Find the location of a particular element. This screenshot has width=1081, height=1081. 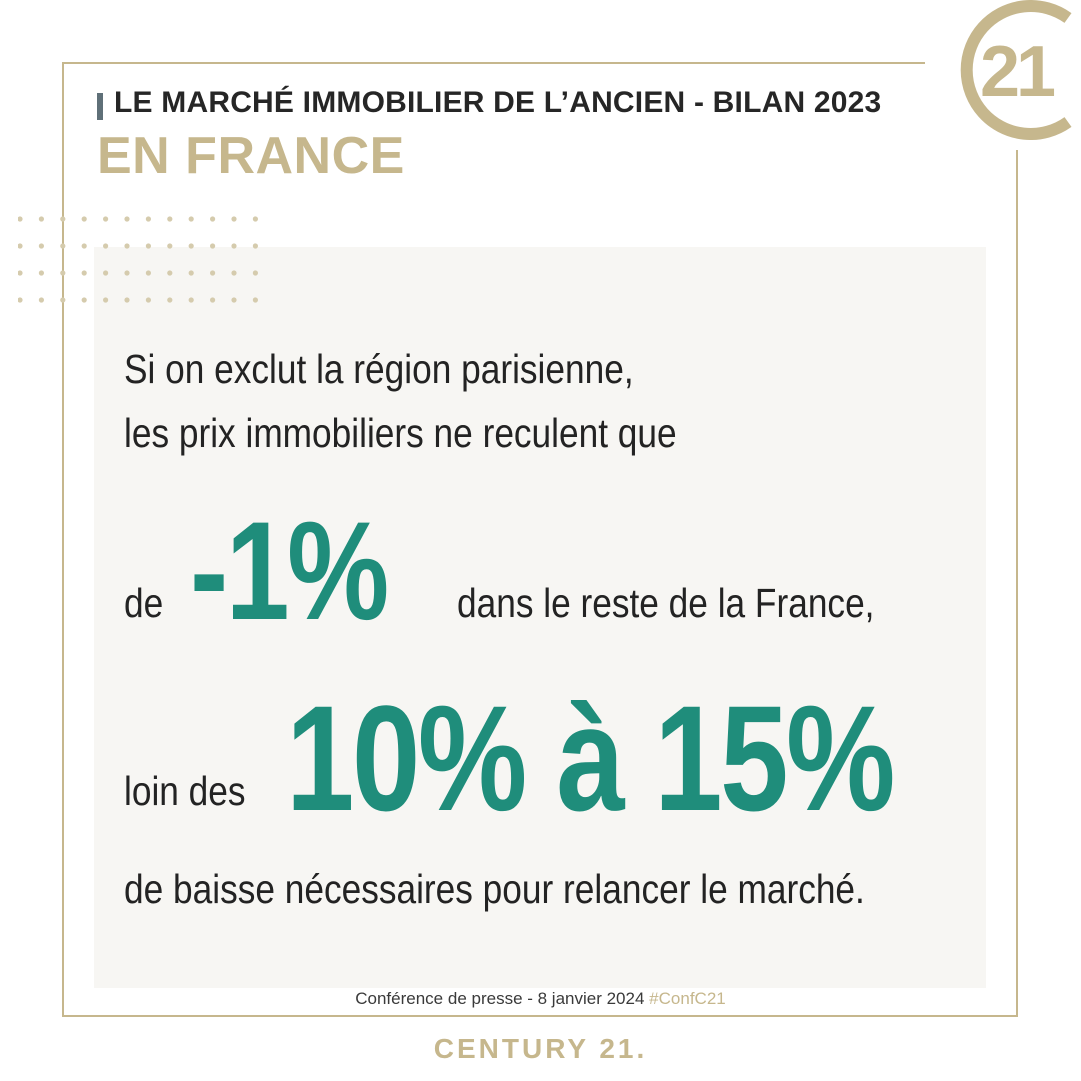

stat-minus-one-percent: -1% is located at coordinates (289, 570).